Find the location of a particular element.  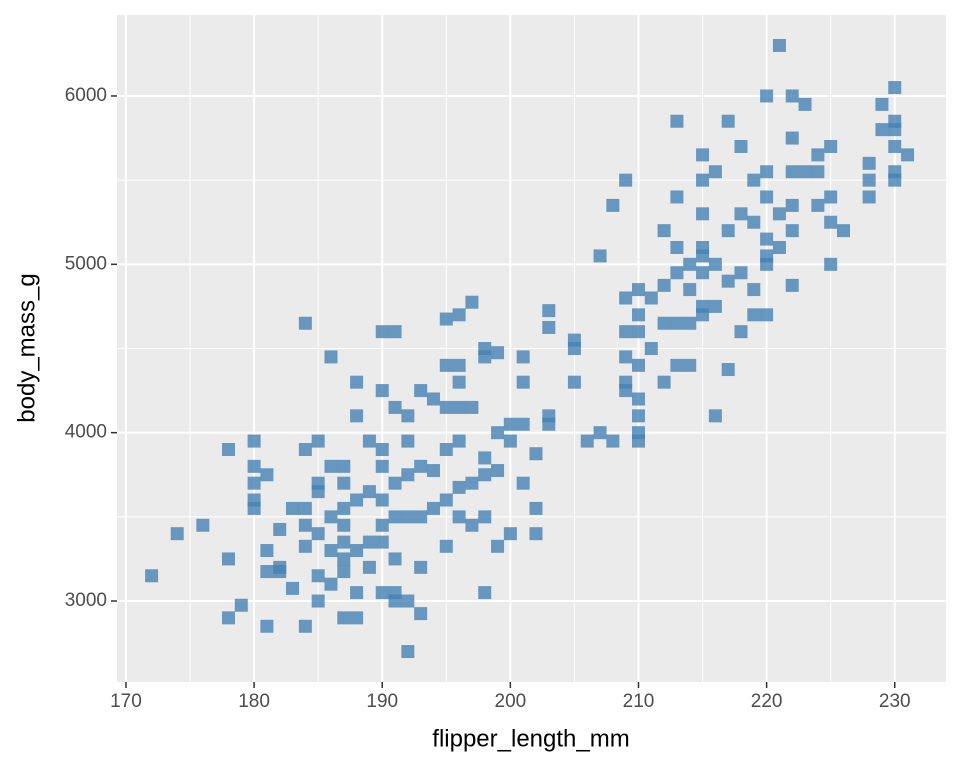

y-tick-label: 6000 is located at coordinates (86, 95).